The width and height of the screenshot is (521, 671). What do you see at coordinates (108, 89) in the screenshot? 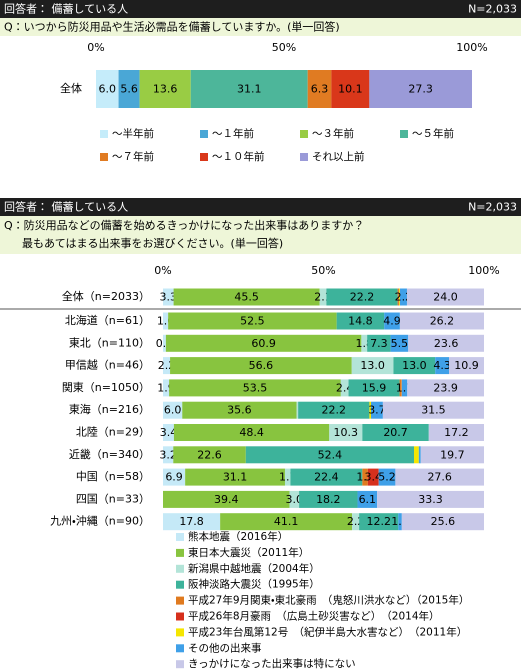
I see `value-label: 6.0` at bounding box center [108, 89].